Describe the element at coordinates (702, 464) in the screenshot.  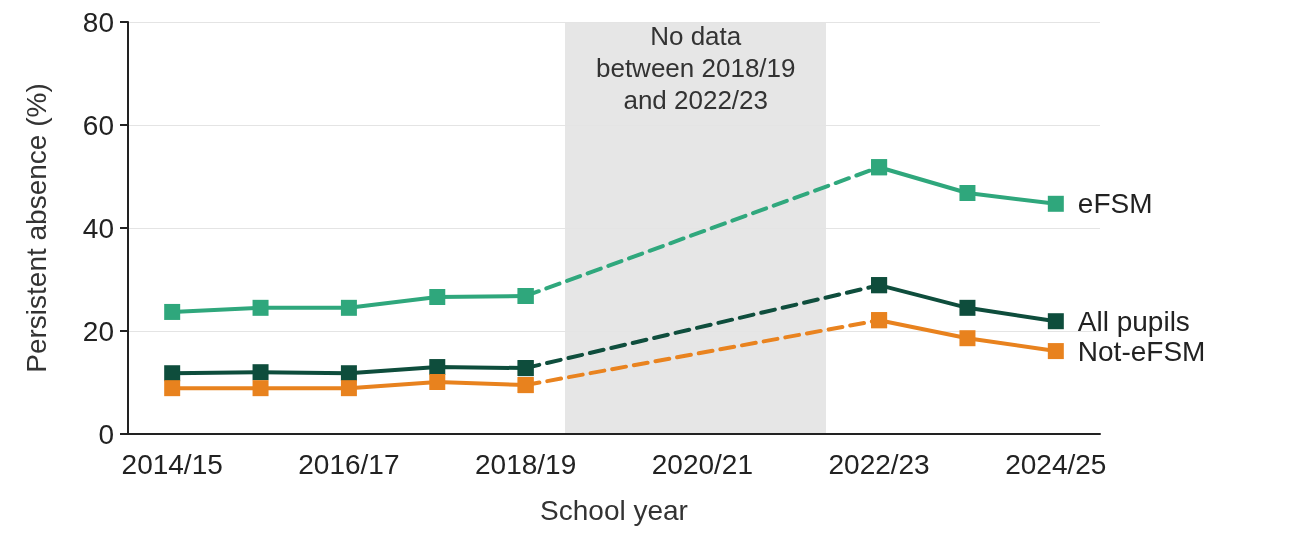
I see `x-tick-label: 2020/21` at that location.